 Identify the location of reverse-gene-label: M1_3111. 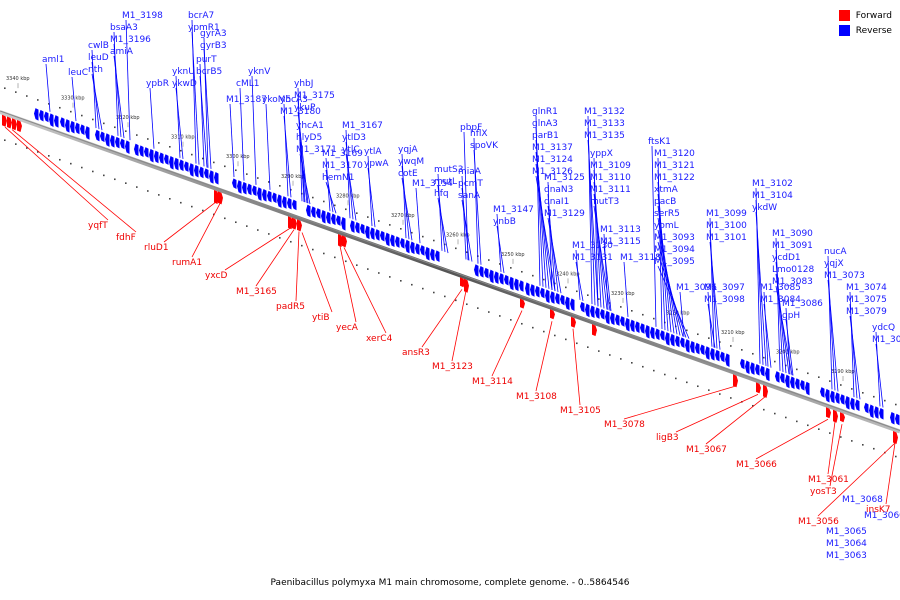
(610, 190).